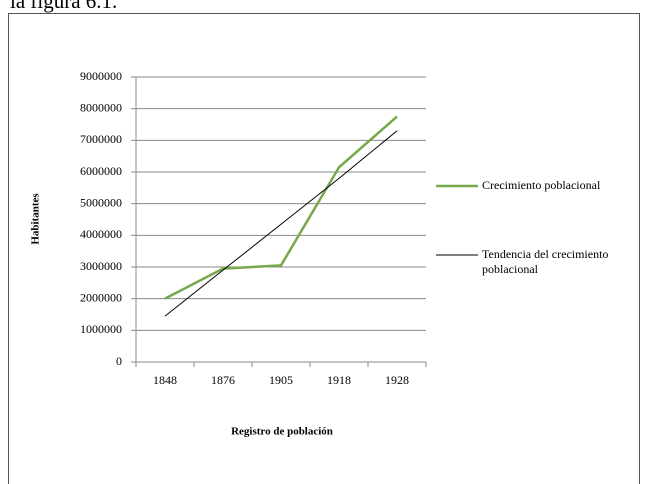 The image size is (646, 484). I want to click on legend-line: Tendencia del crecimiento, so click(545, 254).